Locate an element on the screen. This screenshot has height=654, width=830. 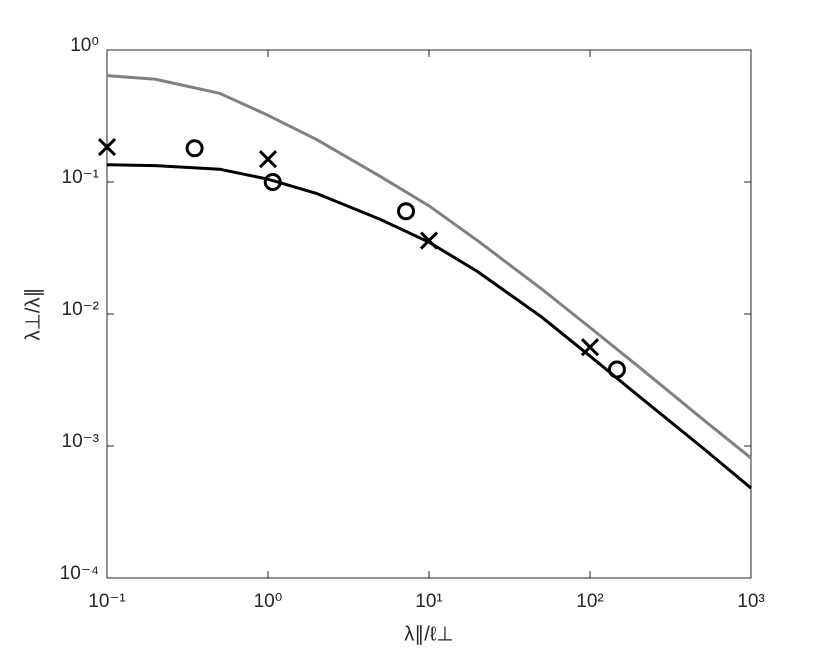
y-tick-label: 10⁻¹ is located at coordinates (81, 177).